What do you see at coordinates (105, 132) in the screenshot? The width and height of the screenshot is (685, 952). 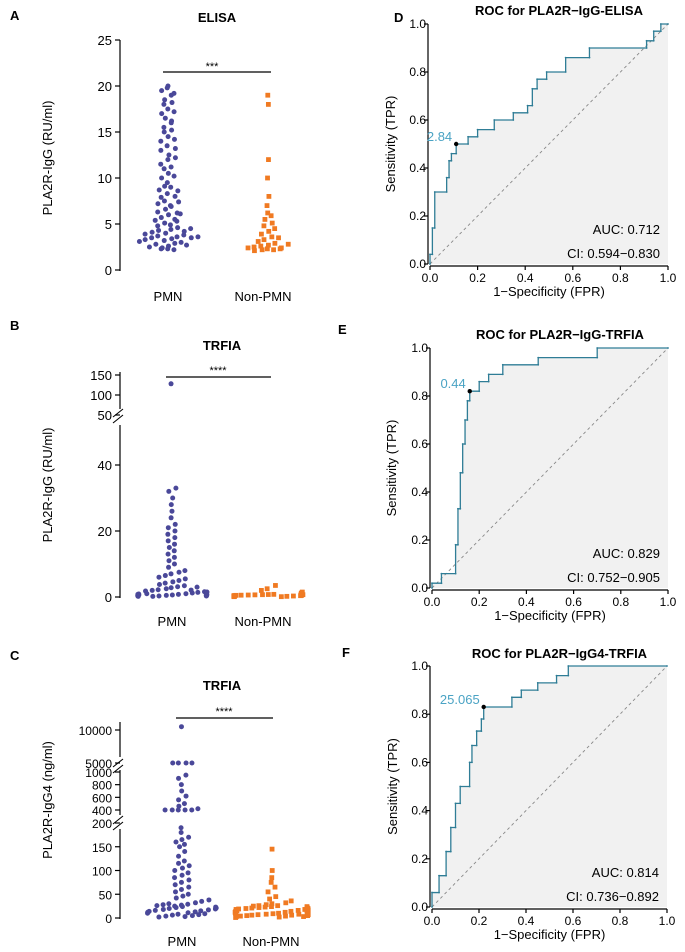 I see `y-tick-label: 15` at bounding box center [105, 132].